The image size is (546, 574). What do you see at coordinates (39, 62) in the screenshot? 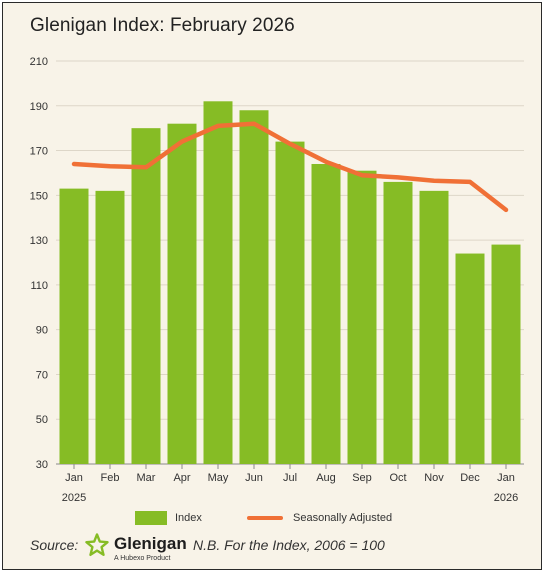
I see `y-tick-label: 210` at bounding box center [39, 62].